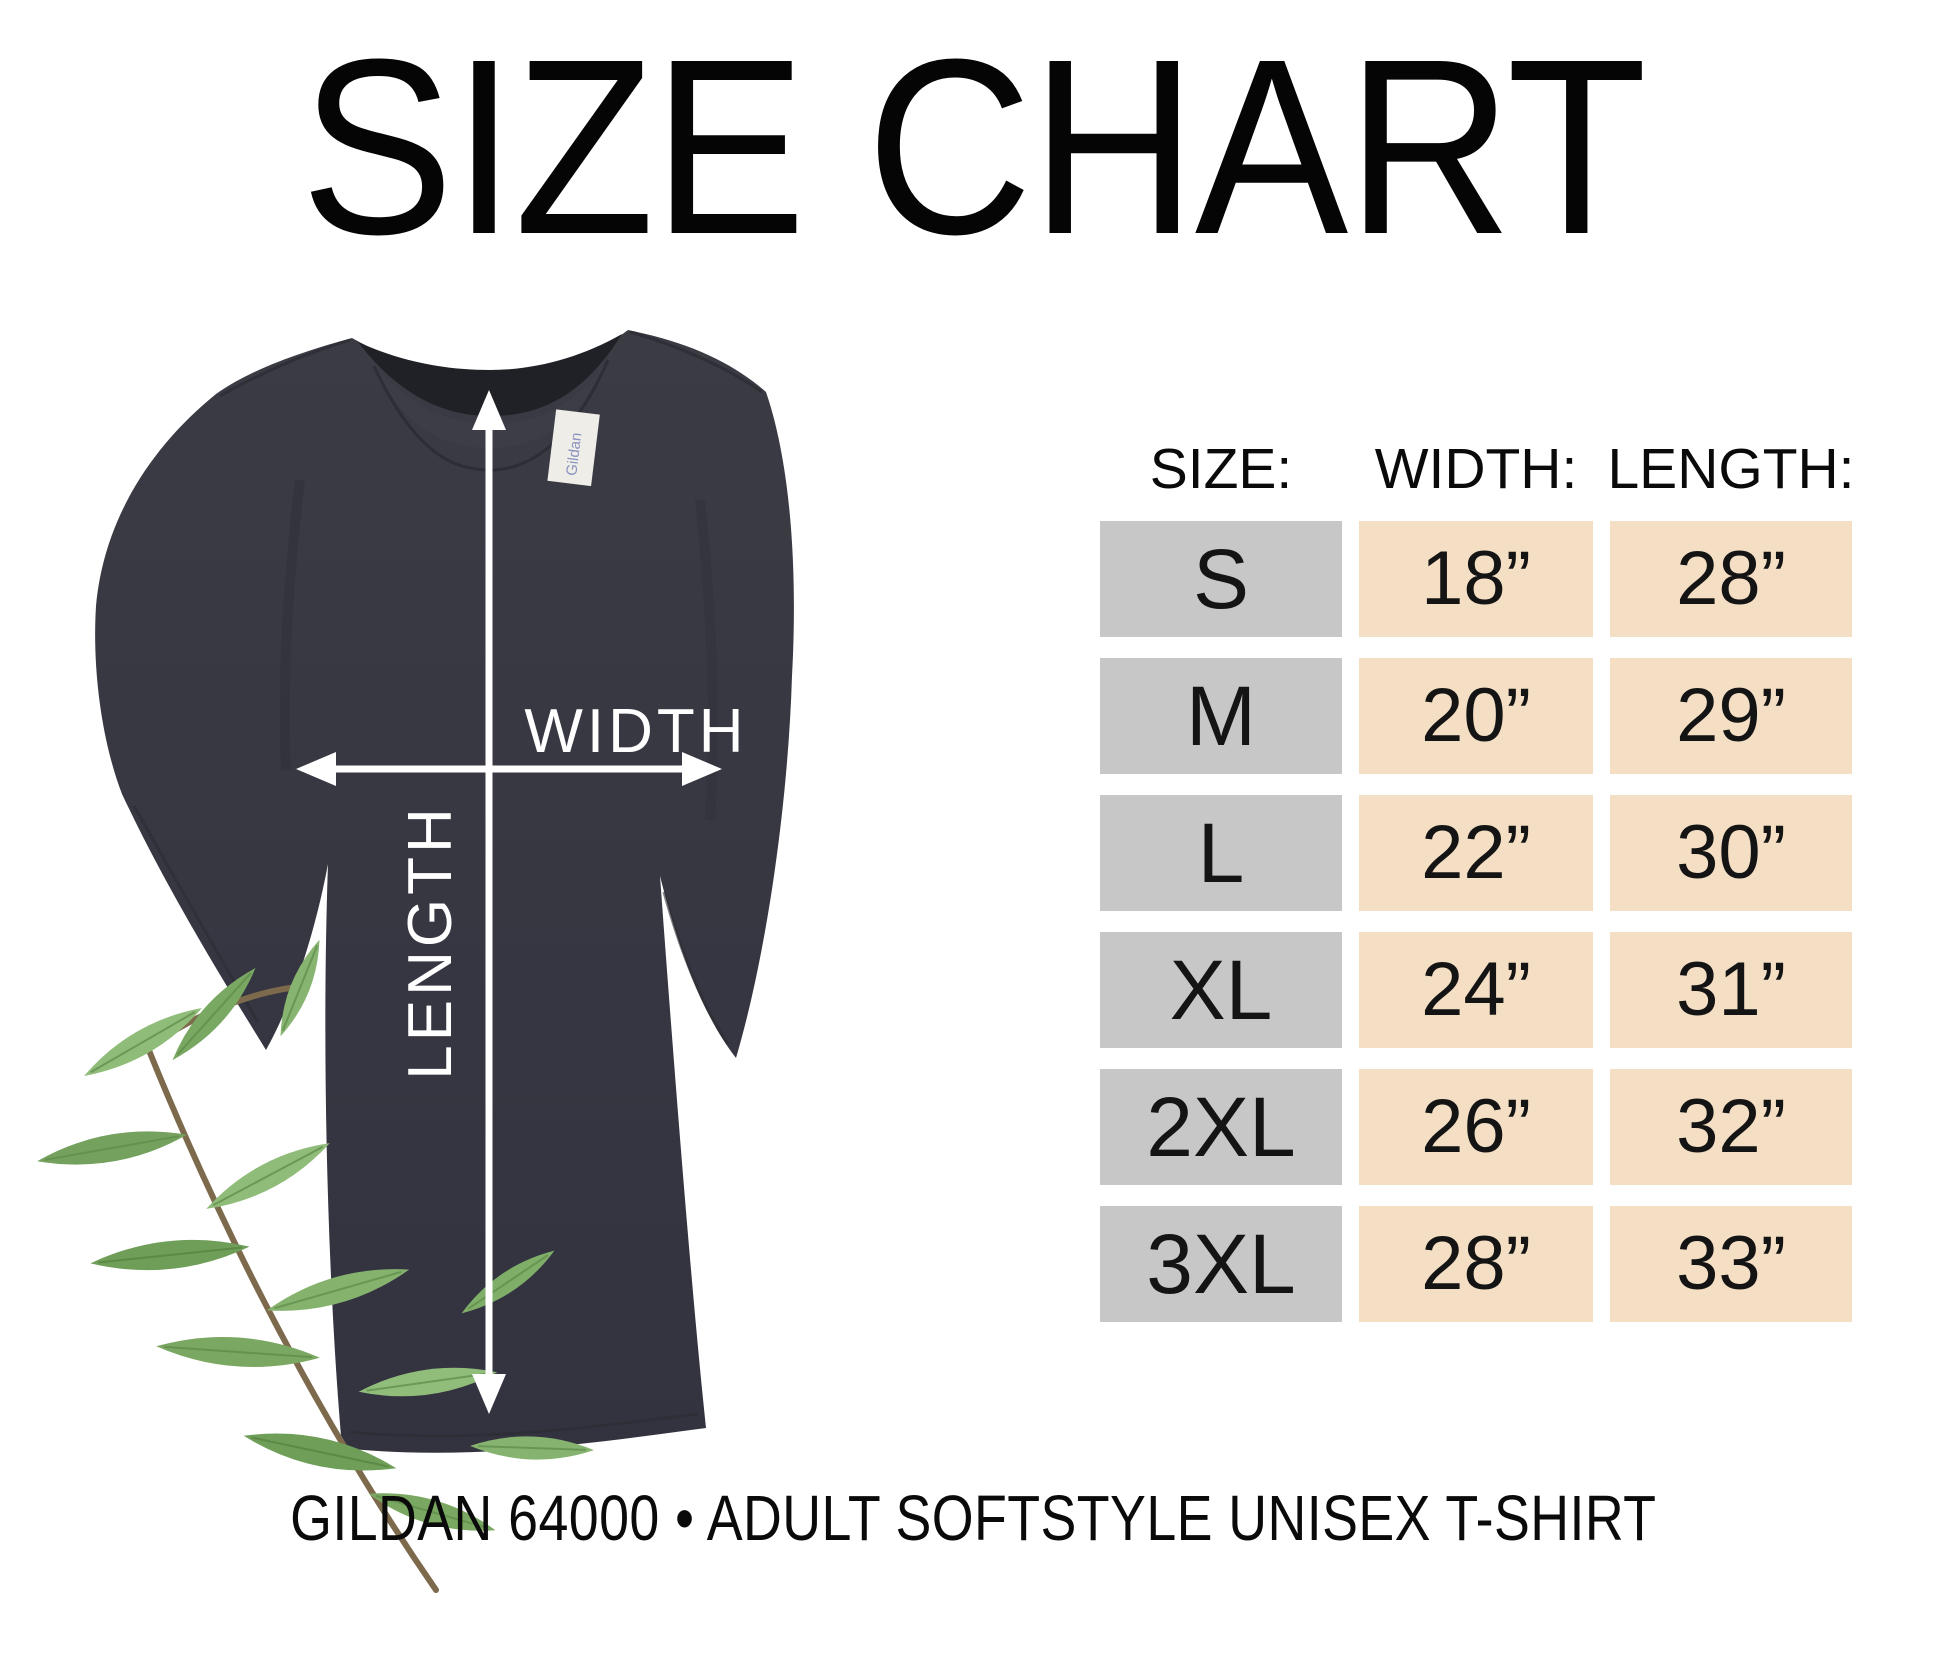 This screenshot has height=1675, width=1946. What do you see at coordinates (1221, 1264) in the screenshot?
I see `size-cell: 3XL` at bounding box center [1221, 1264].